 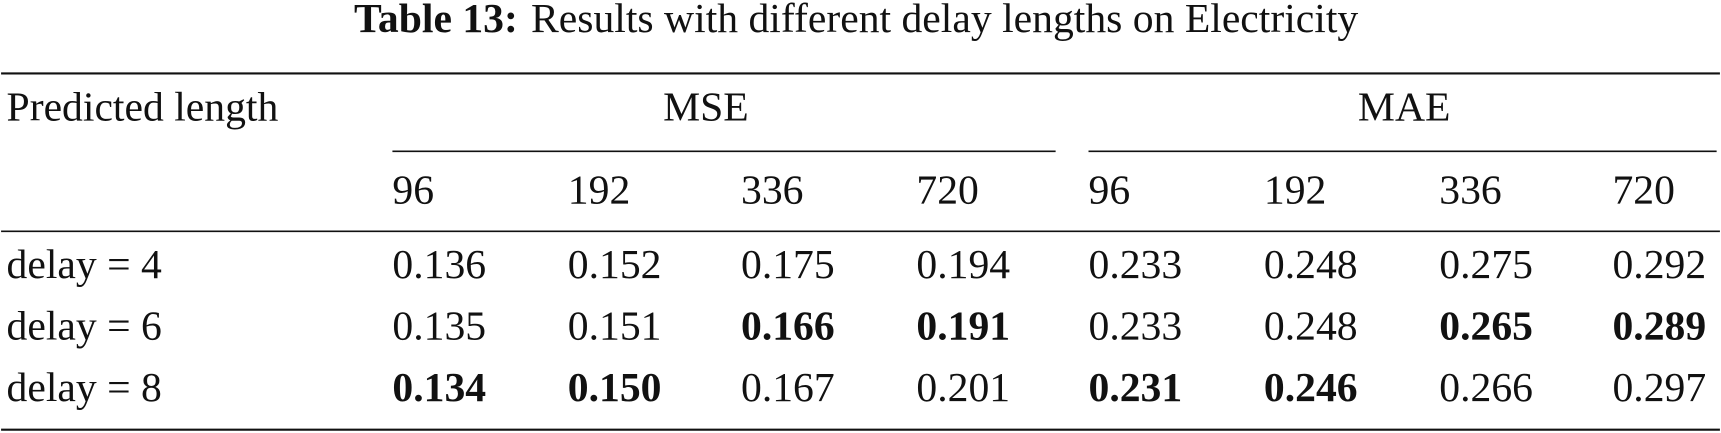 What do you see at coordinates (1659, 265) in the screenshot?
I see `cell: 0.292` at bounding box center [1659, 265].